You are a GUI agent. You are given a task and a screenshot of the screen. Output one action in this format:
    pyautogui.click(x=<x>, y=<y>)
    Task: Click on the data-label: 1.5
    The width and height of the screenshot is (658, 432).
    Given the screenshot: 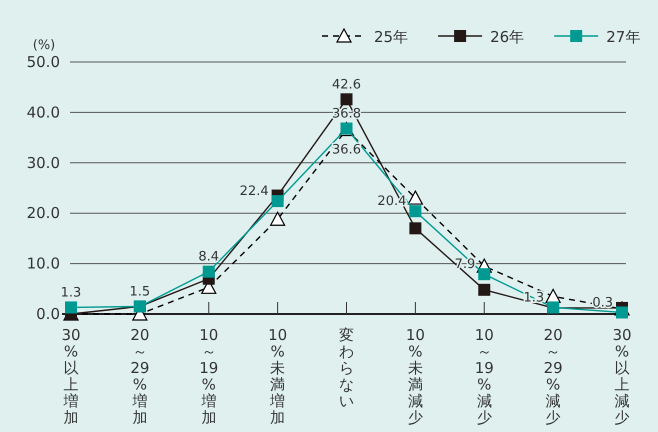 What is the action you would take?
    pyautogui.click(x=140, y=292)
    